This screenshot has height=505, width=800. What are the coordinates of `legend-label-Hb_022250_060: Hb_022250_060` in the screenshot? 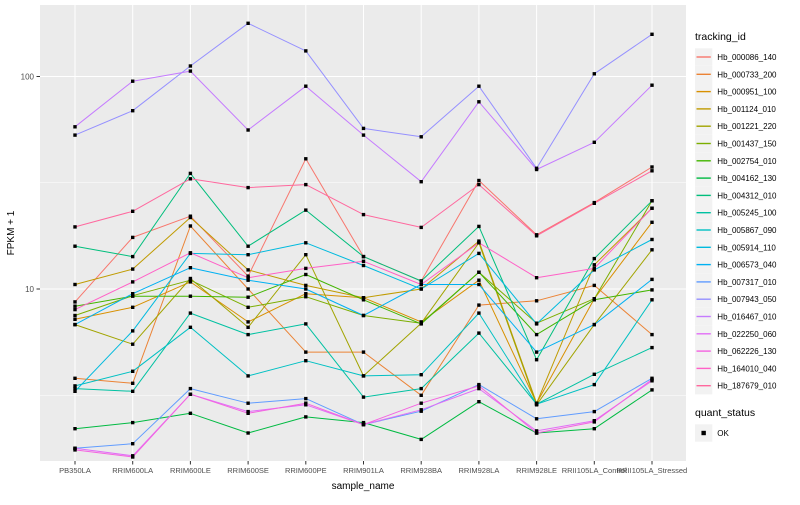 It's located at (747, 334).